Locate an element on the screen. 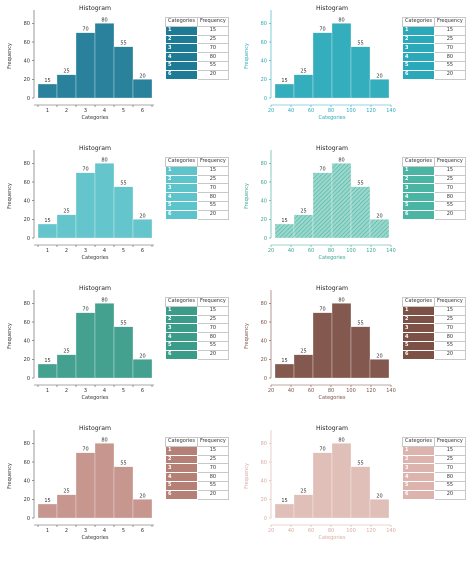 The width and height of the screenshot is (474, 562). x-tick-label: 2 is located at coordinates (66, 391).